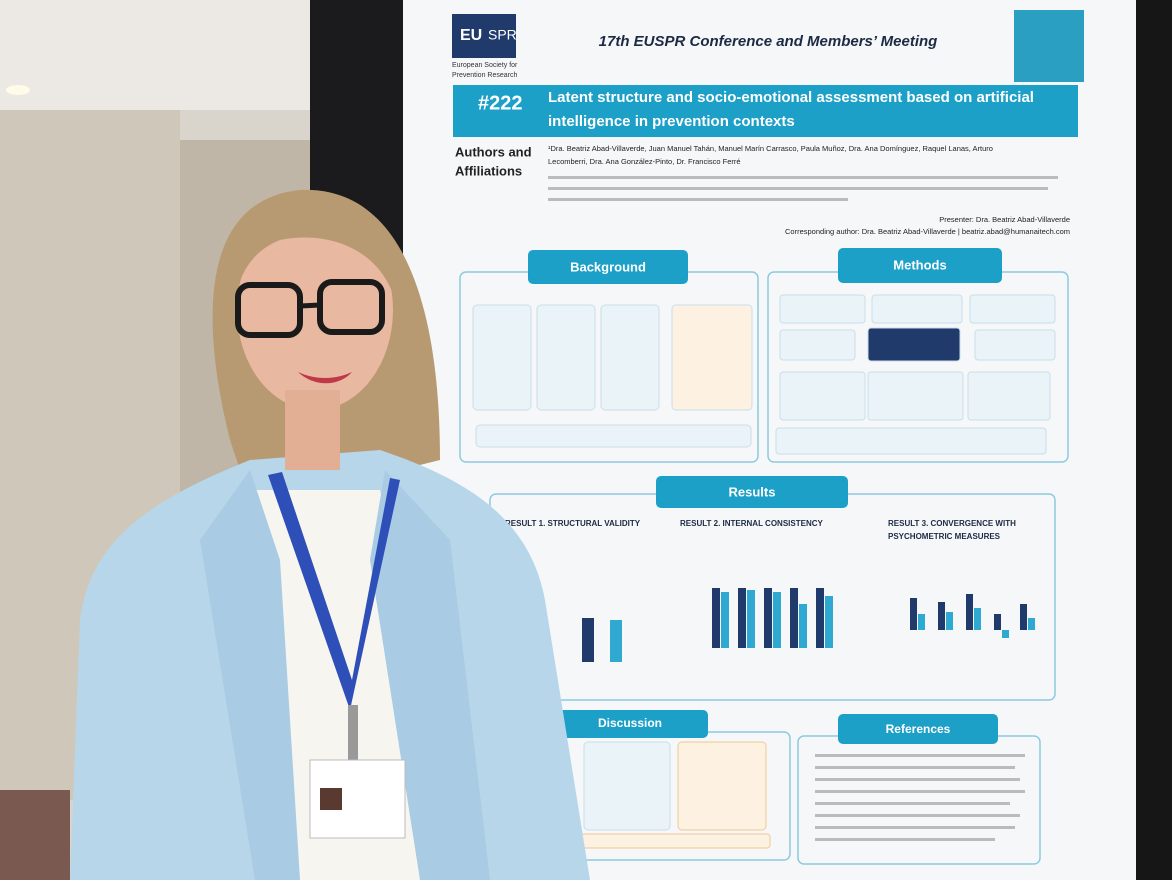 This screenshot has height=880, width=1172. Describe the element at coordinates (18, 90) in the screenshot. I see `ceiling-light` at that location.